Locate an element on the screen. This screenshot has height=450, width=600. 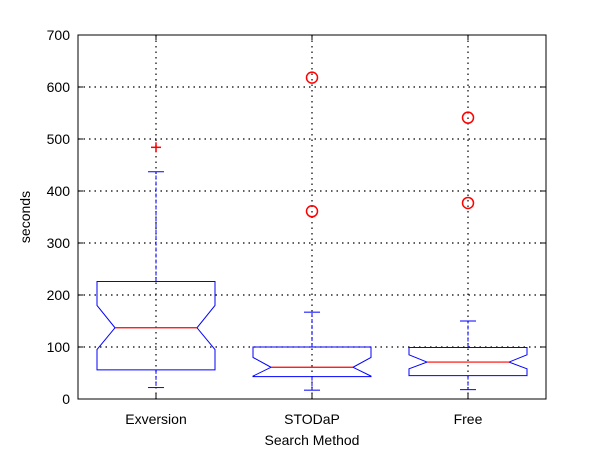
y-tick-label: 400 is located at coordinates (59, 191).